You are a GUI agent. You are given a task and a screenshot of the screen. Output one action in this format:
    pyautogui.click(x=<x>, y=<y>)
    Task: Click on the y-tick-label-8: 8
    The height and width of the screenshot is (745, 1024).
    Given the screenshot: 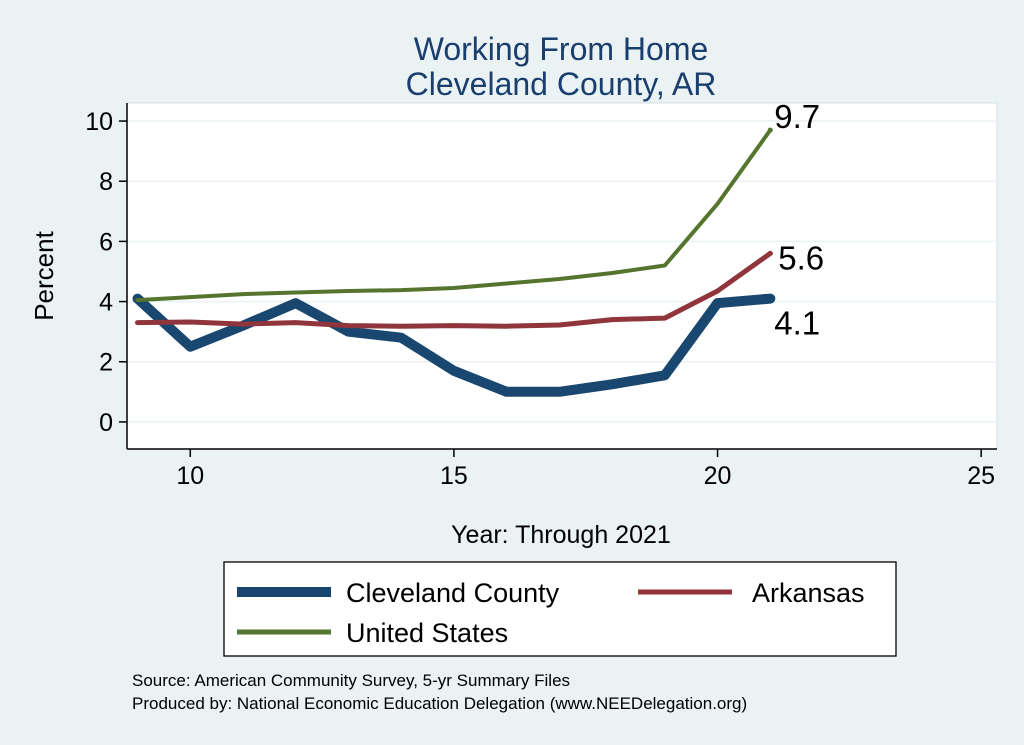 What is the action you would take?
    pyautogui.click(x=106, y=182)
    